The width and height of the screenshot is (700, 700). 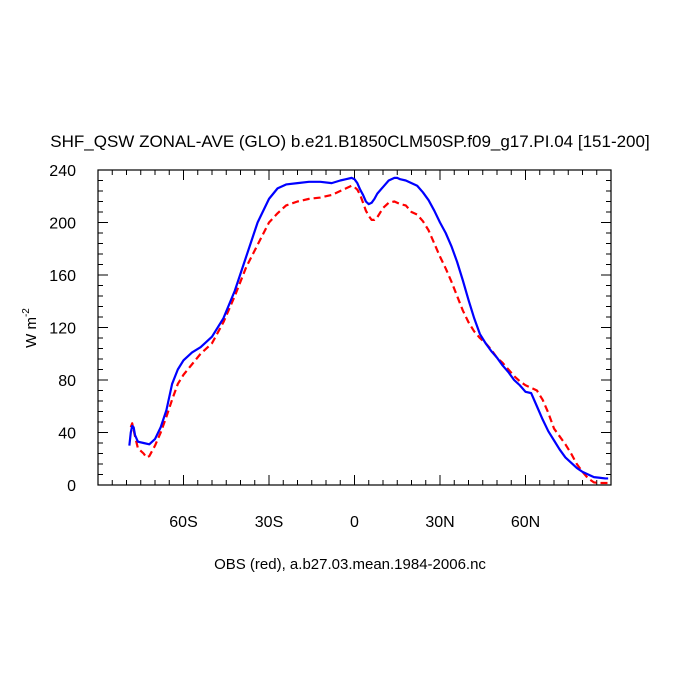 I want to click on y-tick-label: 240, so click(x=62, y=171).